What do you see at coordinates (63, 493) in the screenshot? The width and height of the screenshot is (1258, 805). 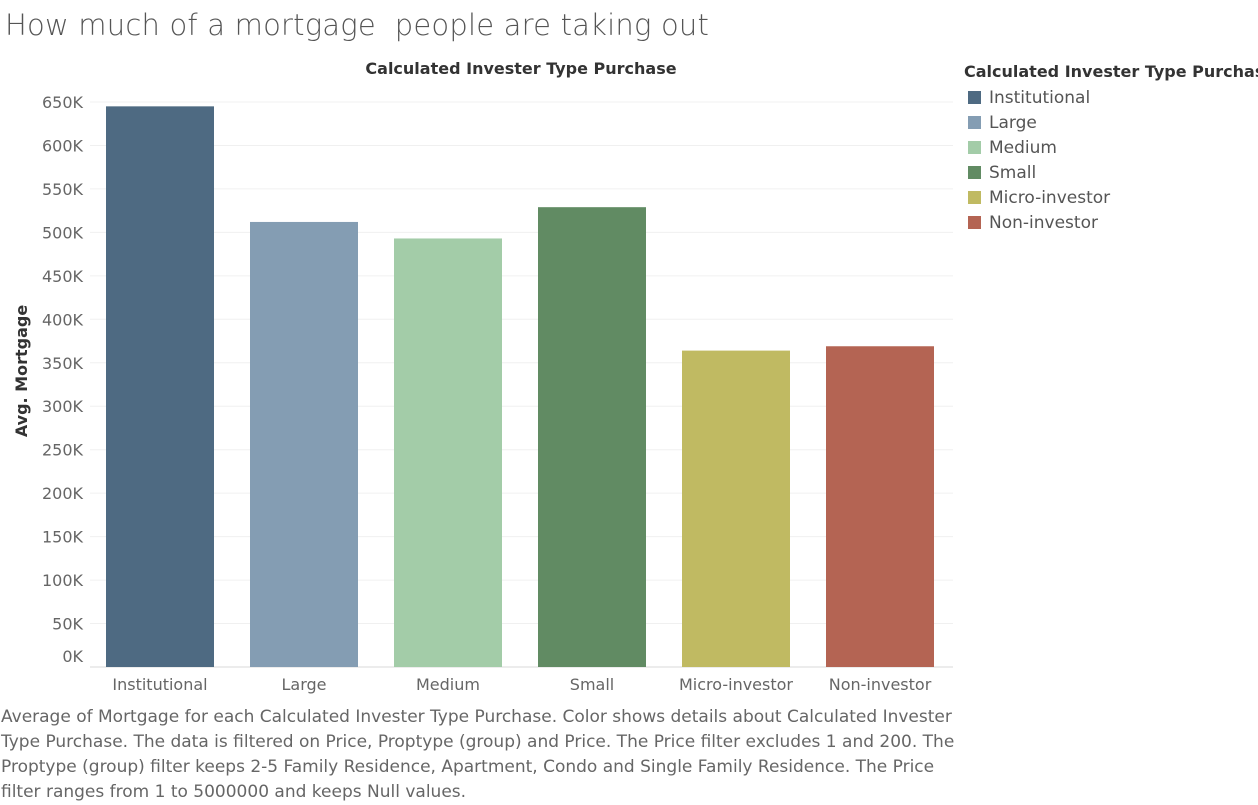 I see `y-tick-label: 200K` at bounding box center [63, 493].